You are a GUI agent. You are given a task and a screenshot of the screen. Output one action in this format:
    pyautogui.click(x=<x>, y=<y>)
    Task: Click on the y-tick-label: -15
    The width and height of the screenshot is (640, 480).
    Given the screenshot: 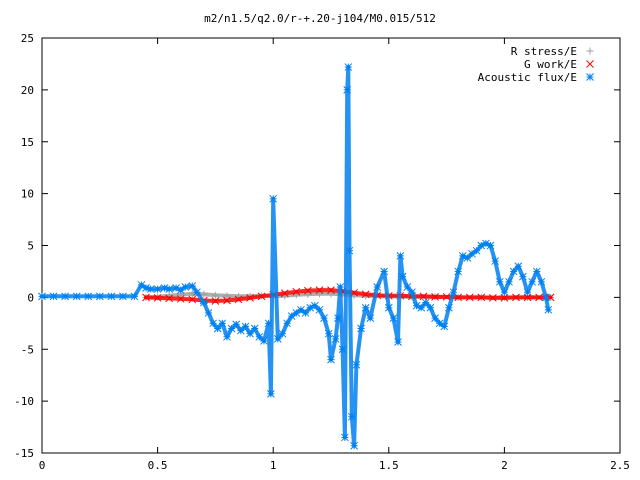 What is the action you would take?
    pyautogui.click(x=24, y=453)
    